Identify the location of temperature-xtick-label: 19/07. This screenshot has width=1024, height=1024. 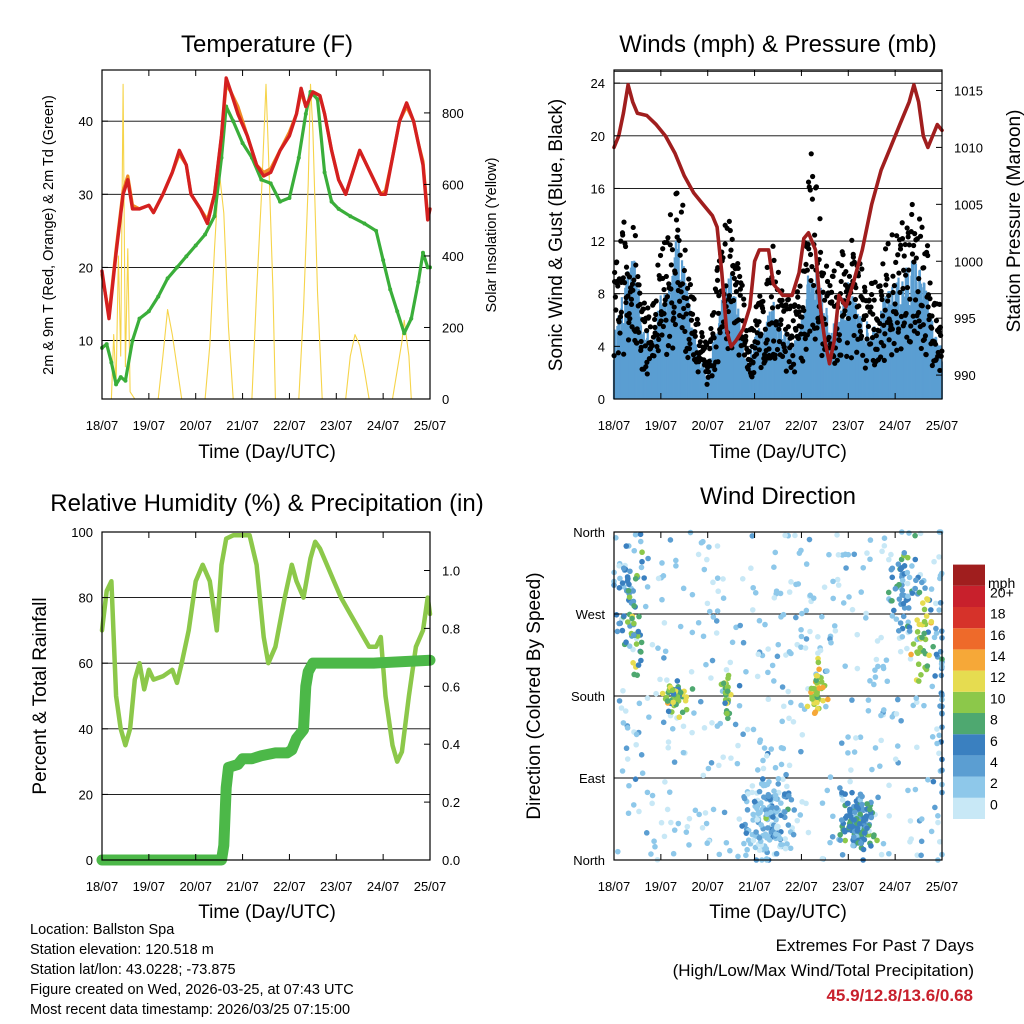
(149, 425).